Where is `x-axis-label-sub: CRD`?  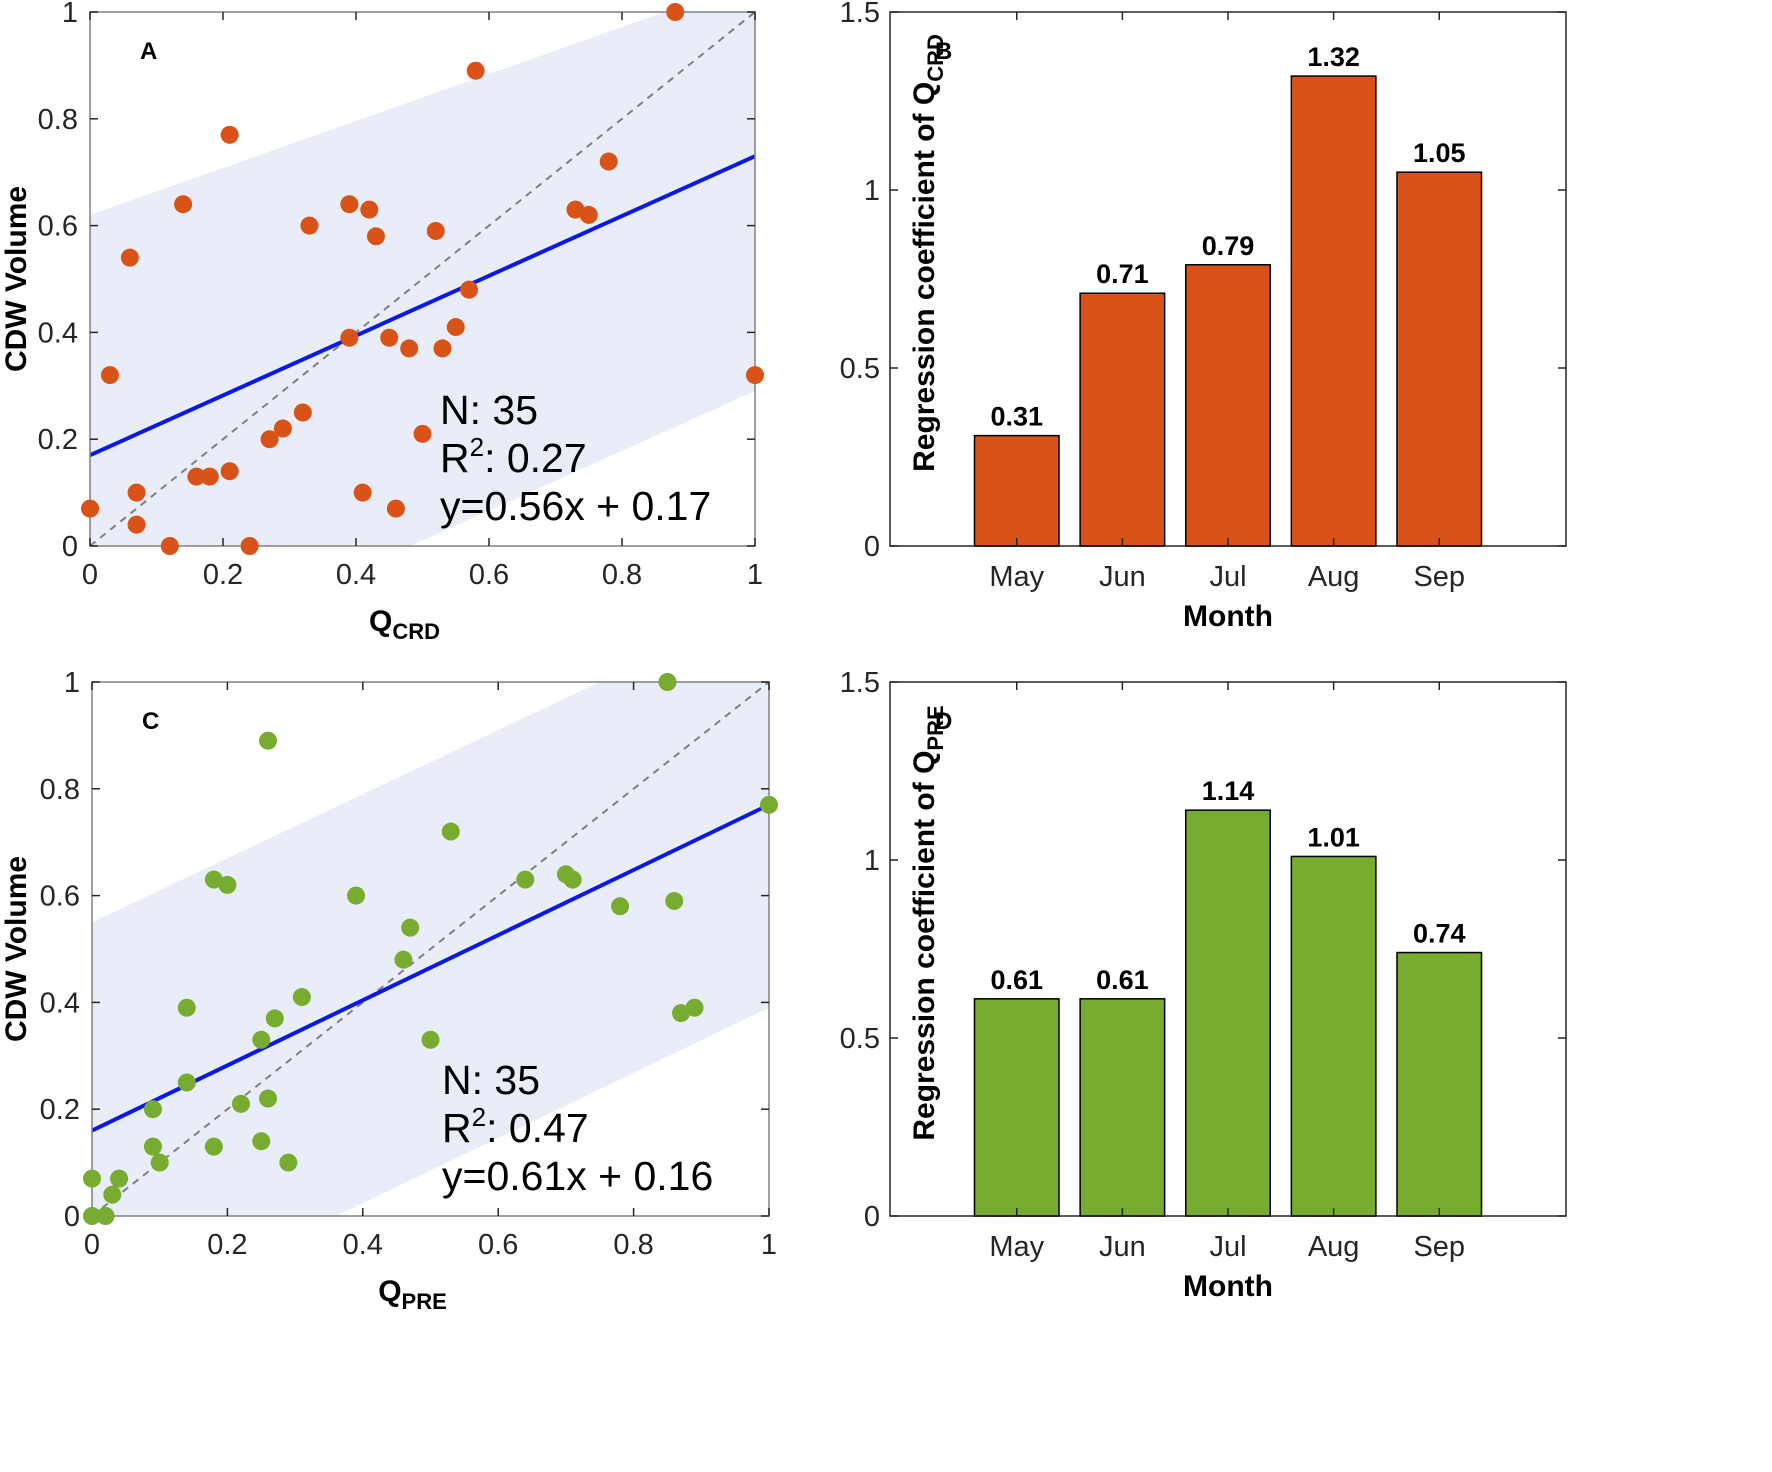 x-axis-label-sub: CRD is located at coordinates (416, 631).